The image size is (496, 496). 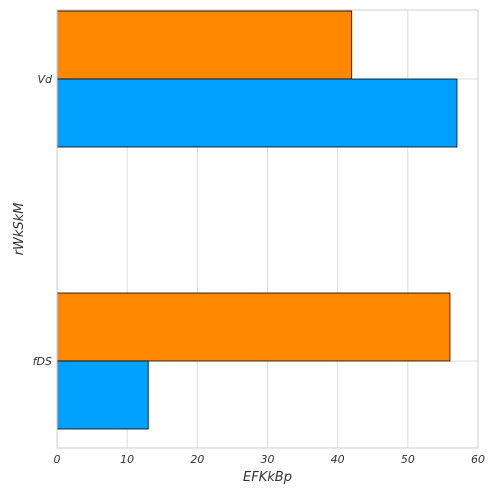 What do you see at coordinates (338, 459) in the screenshot?
I see `x-tick-label-4: 40` at bounding box center [338, 459].